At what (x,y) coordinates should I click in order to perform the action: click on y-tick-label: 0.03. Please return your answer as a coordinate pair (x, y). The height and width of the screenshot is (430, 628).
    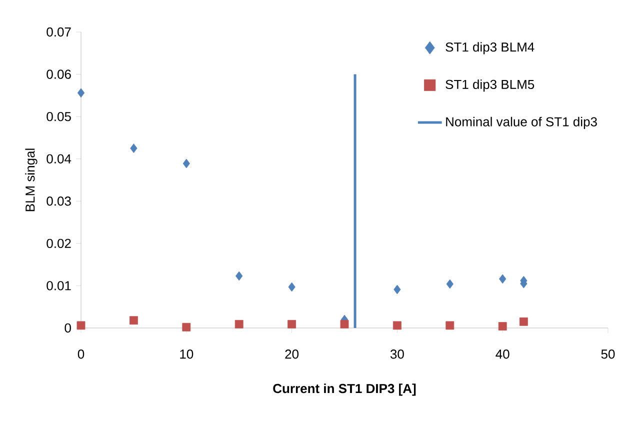
    Looking at the image, I should click on (58, 201).